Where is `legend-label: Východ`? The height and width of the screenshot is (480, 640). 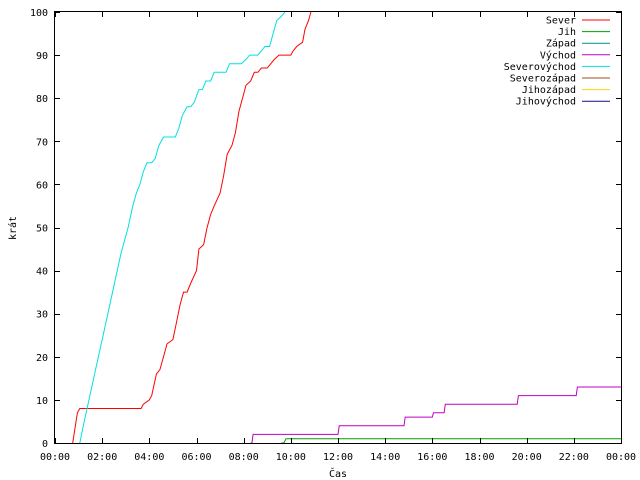 legend-label: Východ is located at coordinates (558, 55).